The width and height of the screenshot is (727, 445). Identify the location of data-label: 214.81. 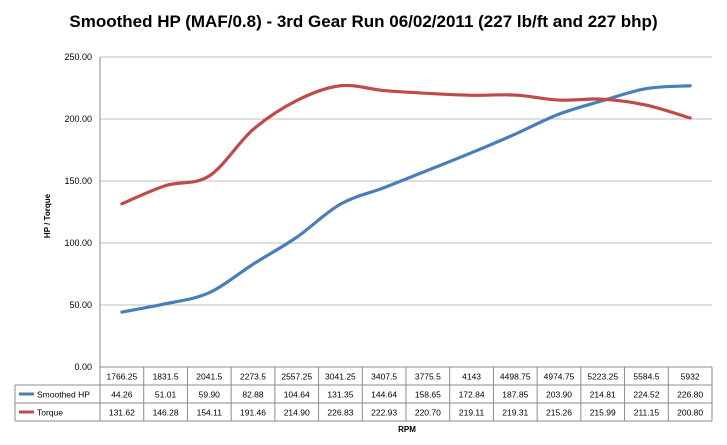
(603, 395).